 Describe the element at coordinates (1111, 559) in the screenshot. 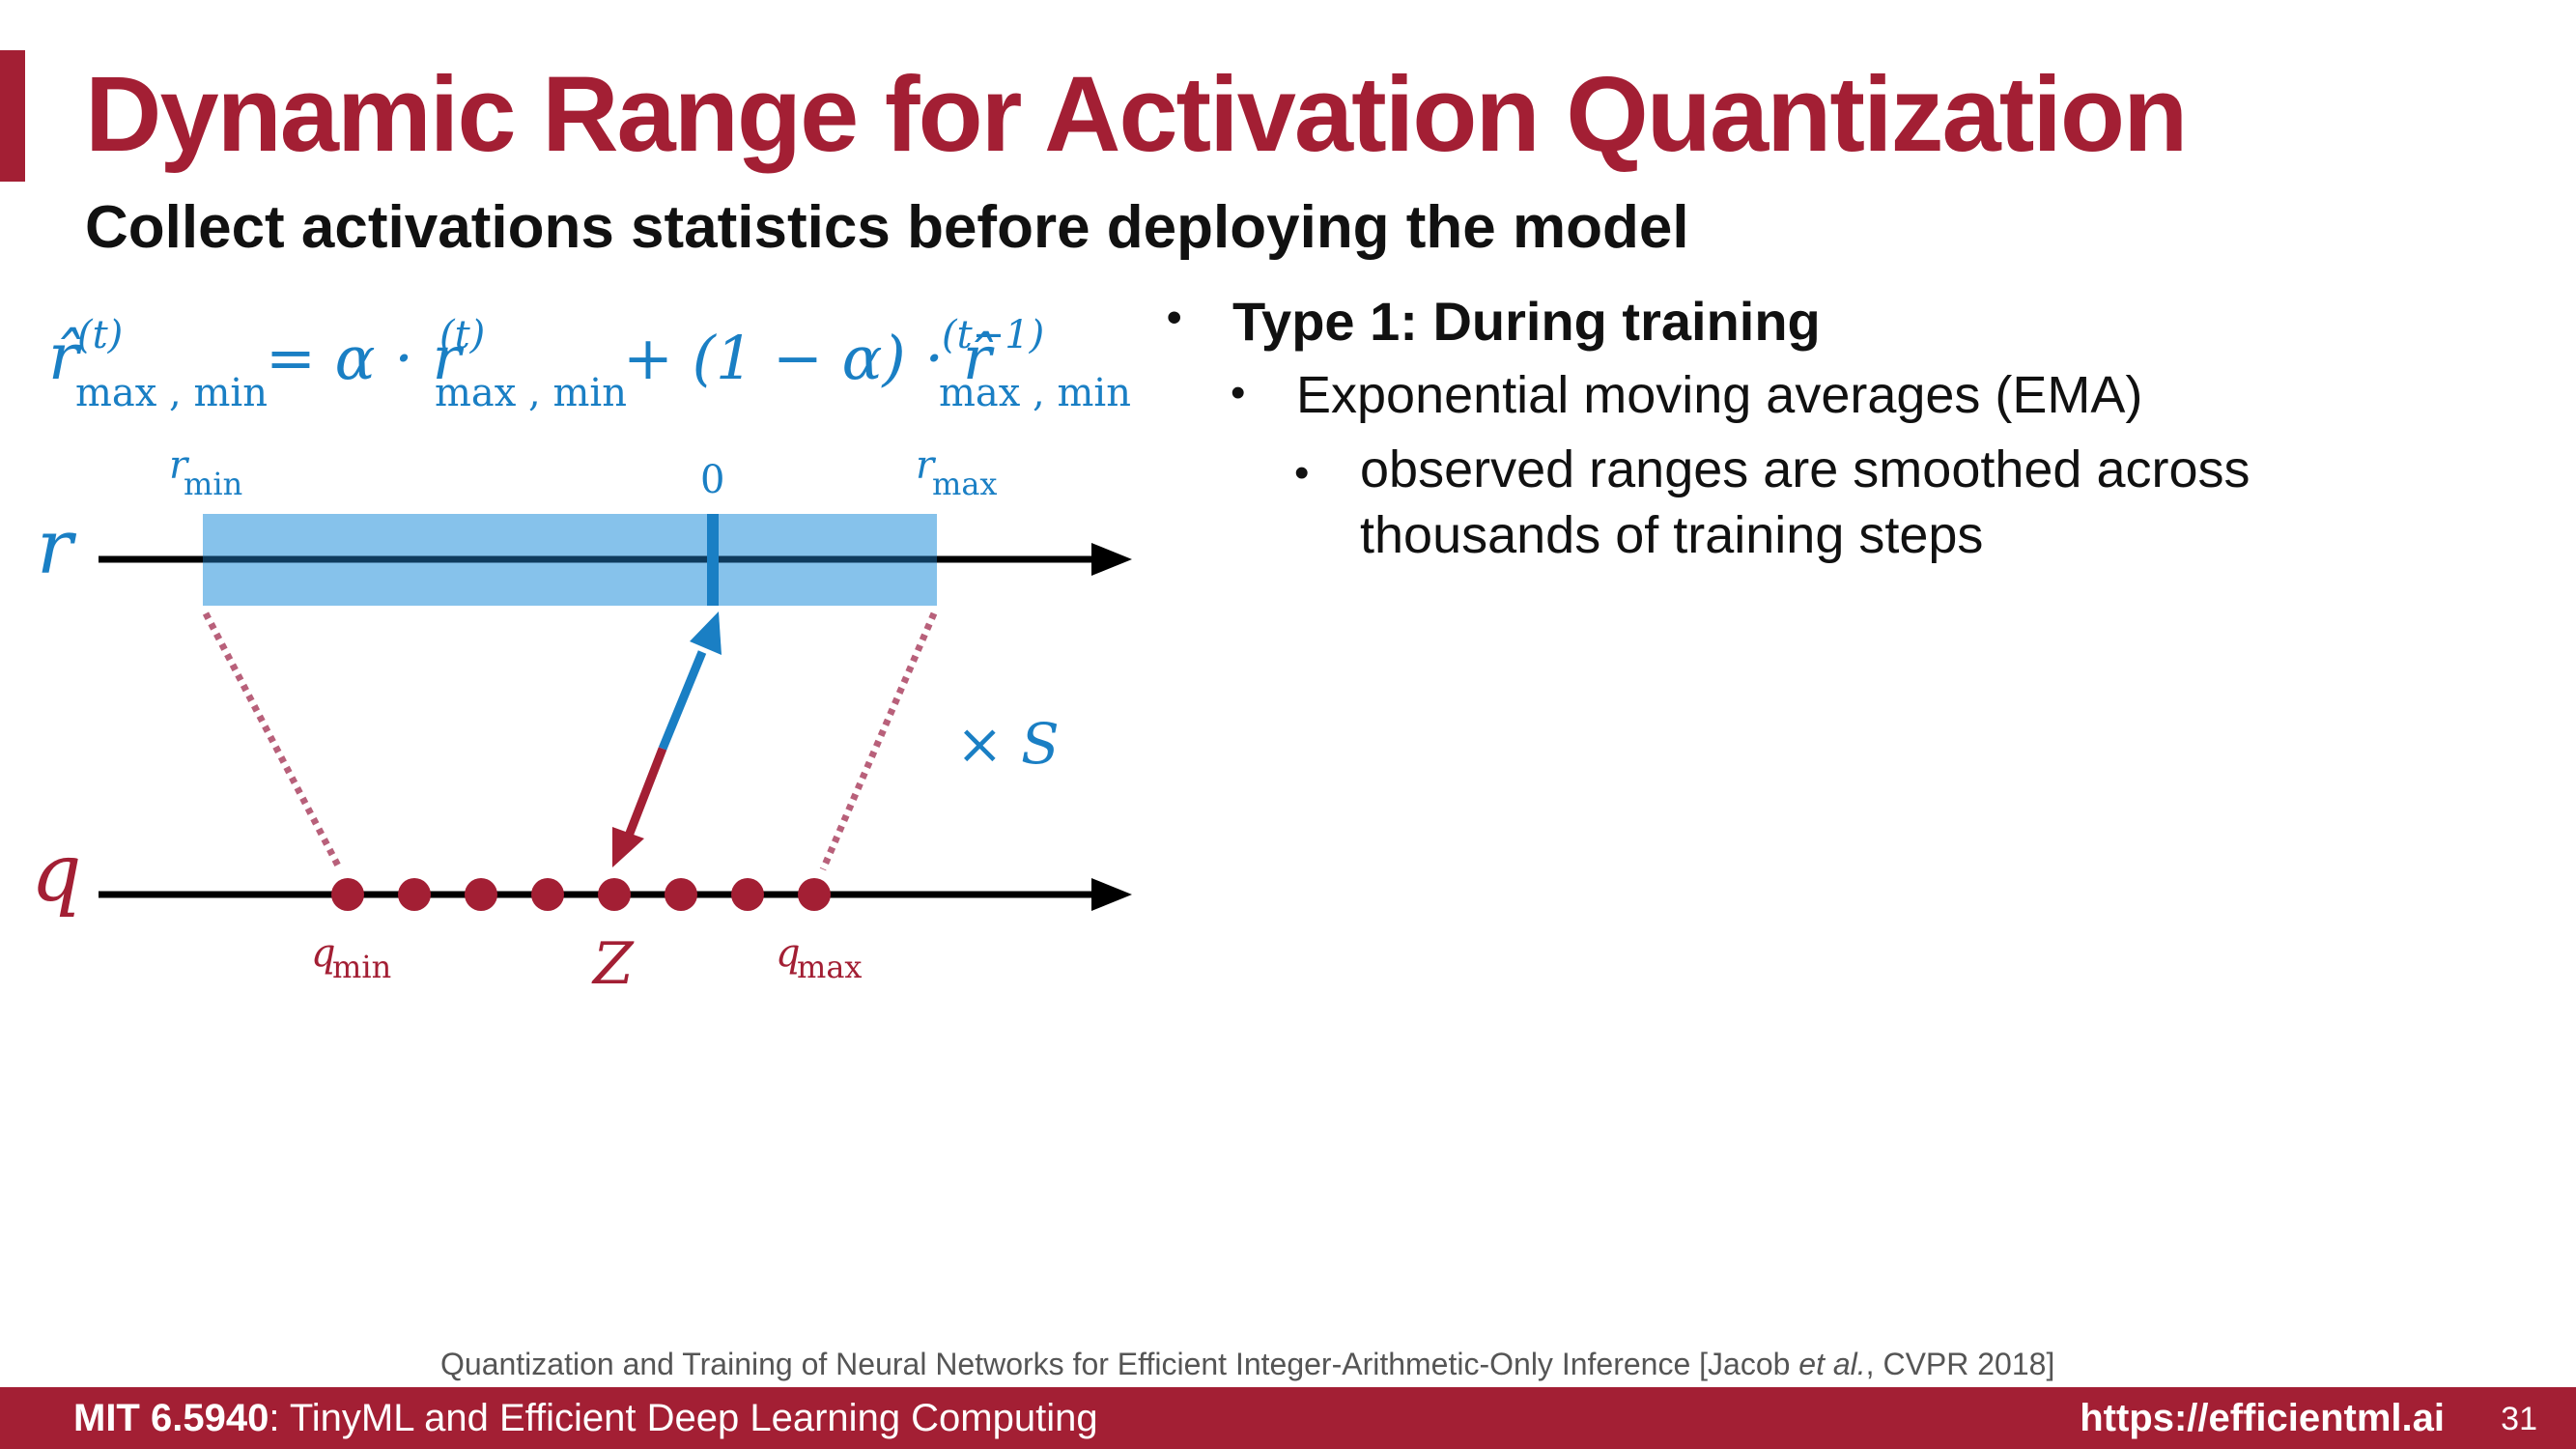

I see `r-axis-arrowhead` at that location.